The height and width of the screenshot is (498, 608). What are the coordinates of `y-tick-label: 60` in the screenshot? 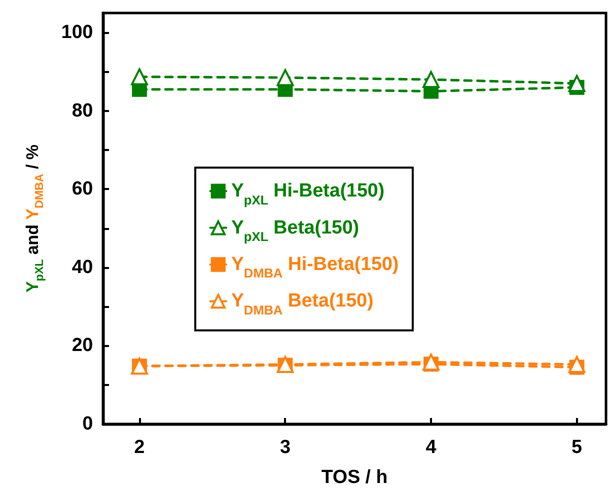 It's located at (82, 189).